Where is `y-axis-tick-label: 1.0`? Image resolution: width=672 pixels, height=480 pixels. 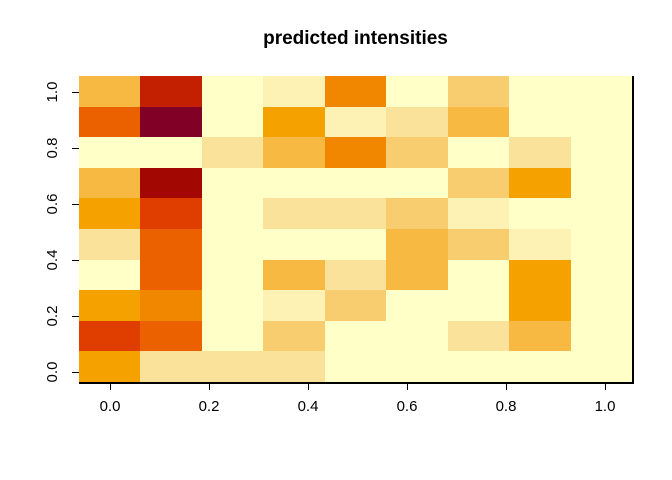
y-axis-tick-label: 1.0 is located at coordinates (52, 92).